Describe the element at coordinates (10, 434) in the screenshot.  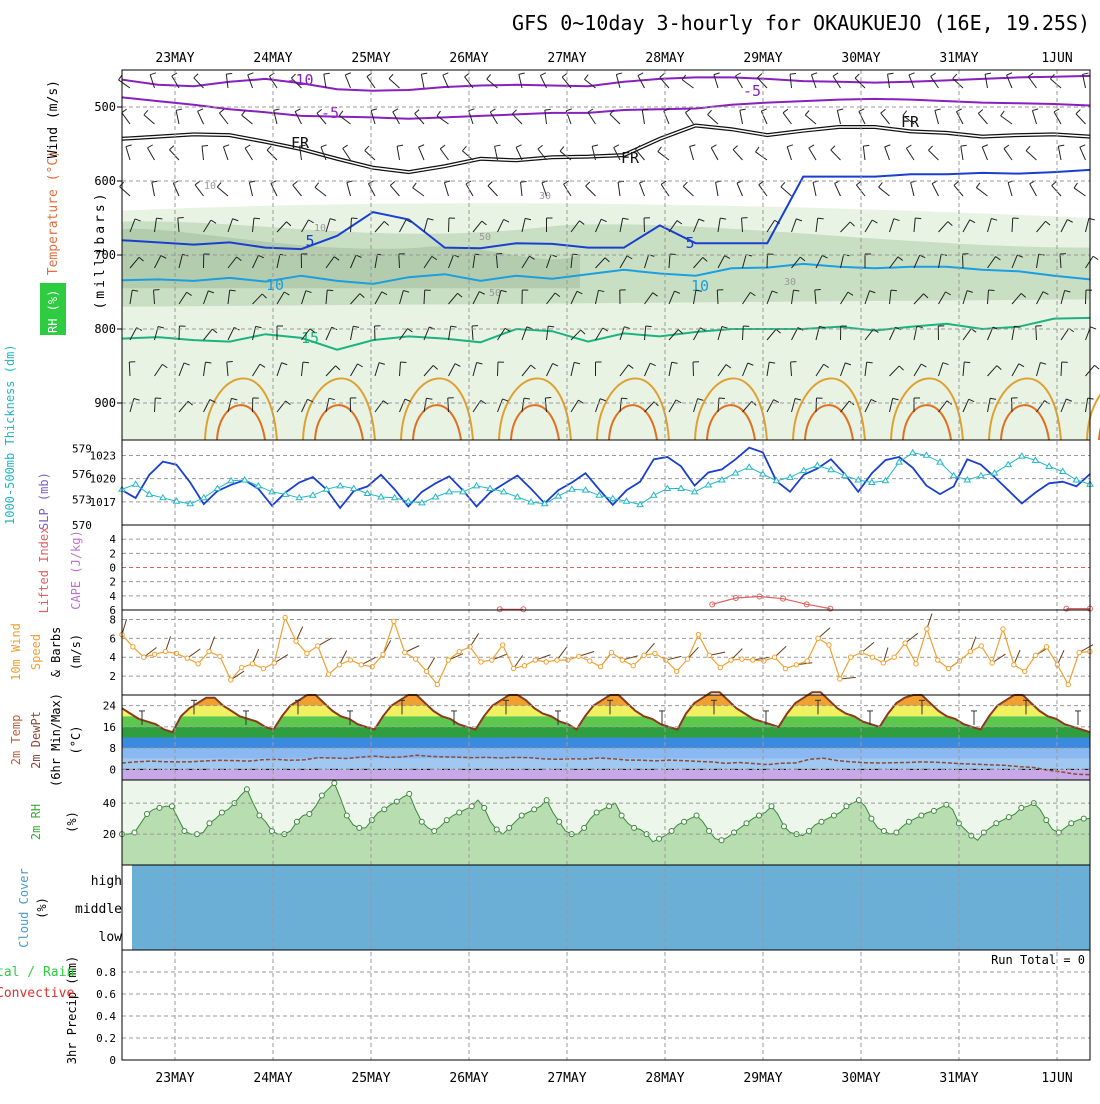
I see `ylabel-thickness: 1000-500mb Thickness (dm)` at that location.